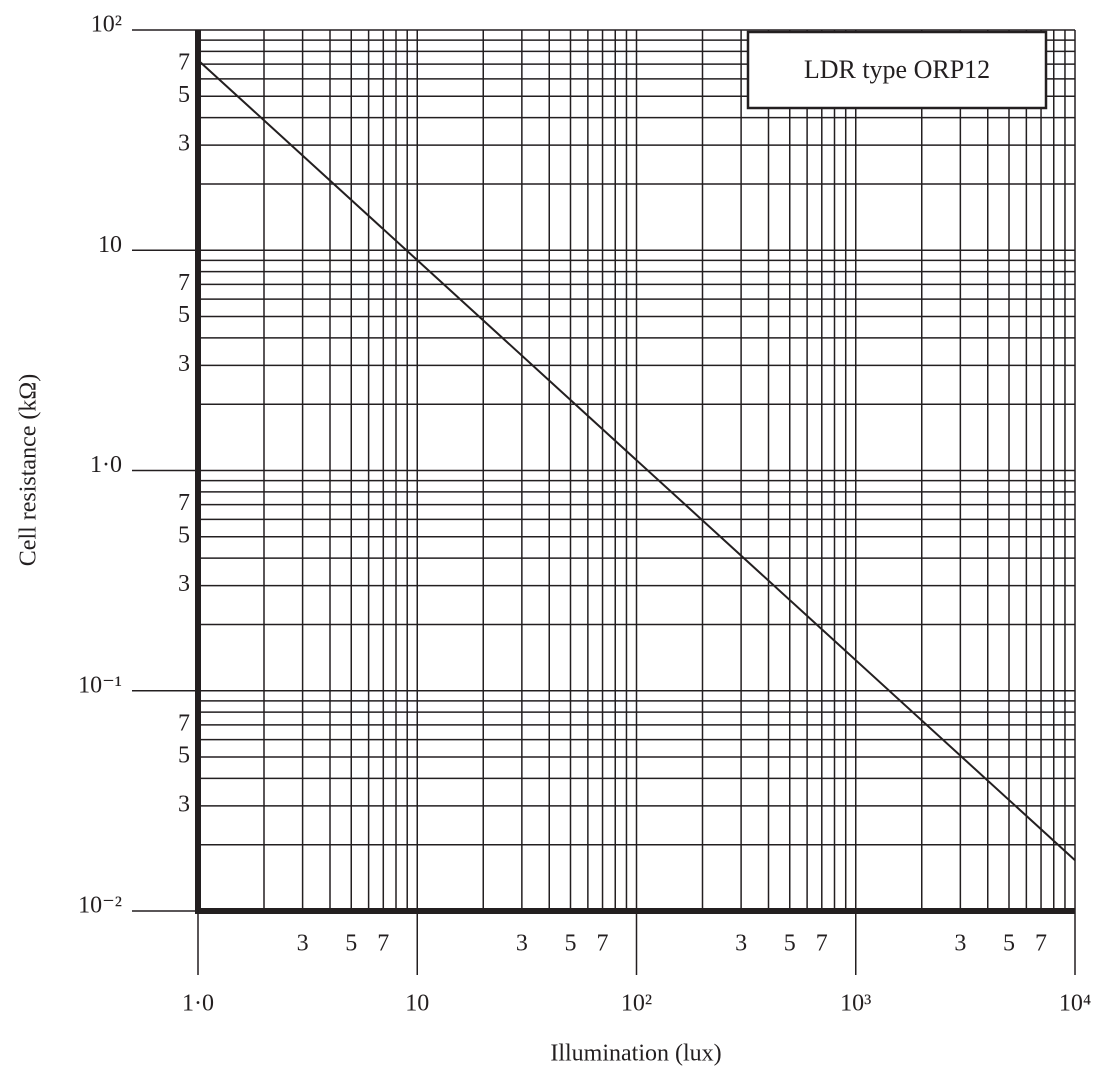 The image size is (1111, 1083). What do you see at coordinates (29, 470) in the screenshot?
I see `y-axis-title: Cell resistance (kΩ)` at bounding box center [29, 470].